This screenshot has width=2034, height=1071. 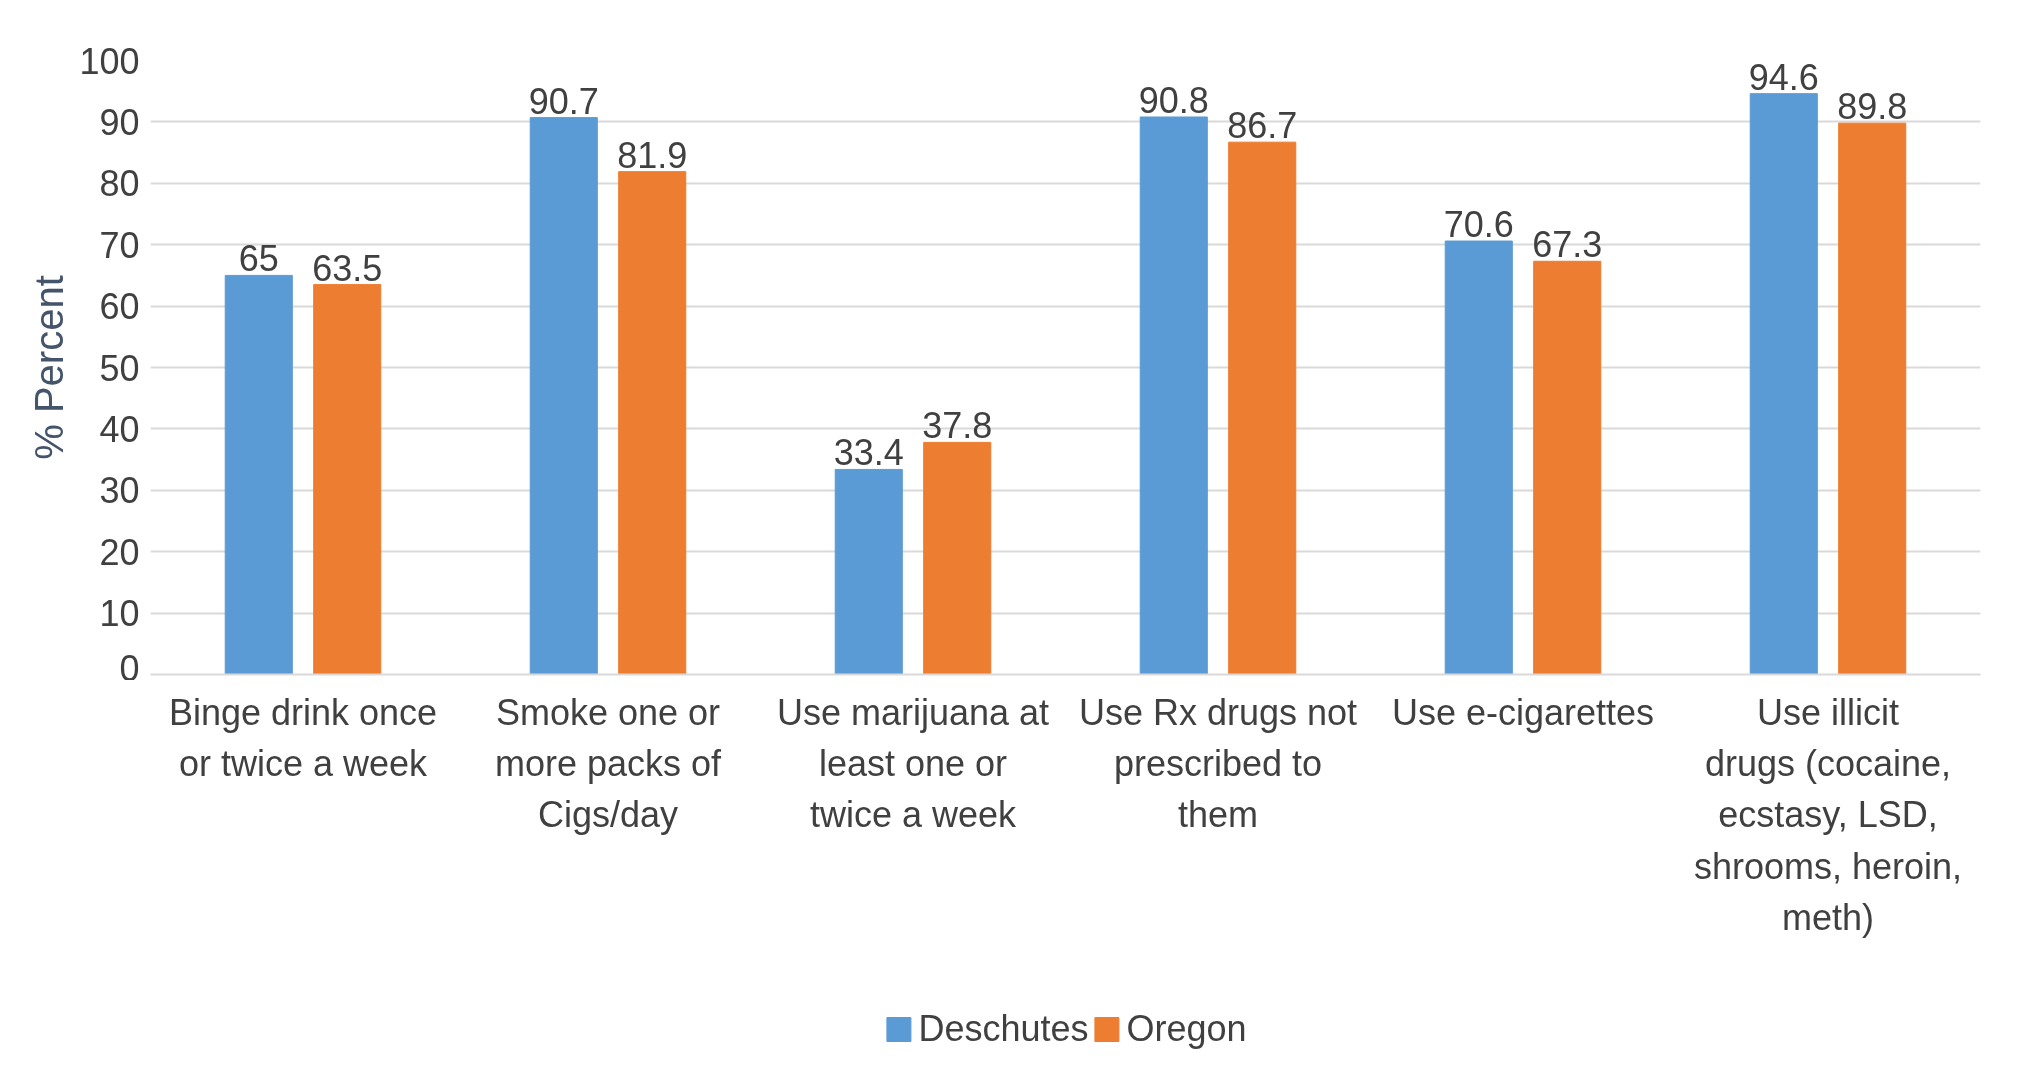 I want to click on y-tick-label: 20, so click(x=119, y=552).